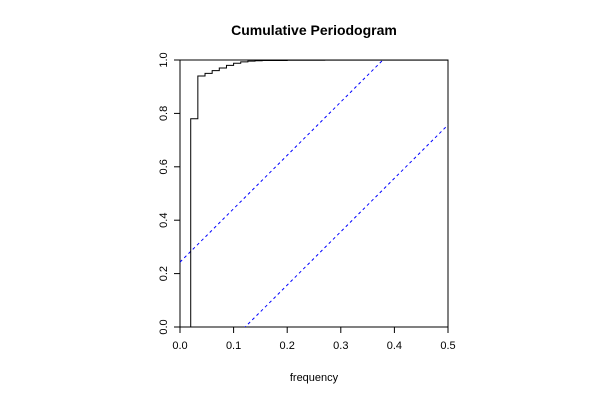 The image size is (599, 400). I want to click on x-axis-title: frequency, so click(314, 378).